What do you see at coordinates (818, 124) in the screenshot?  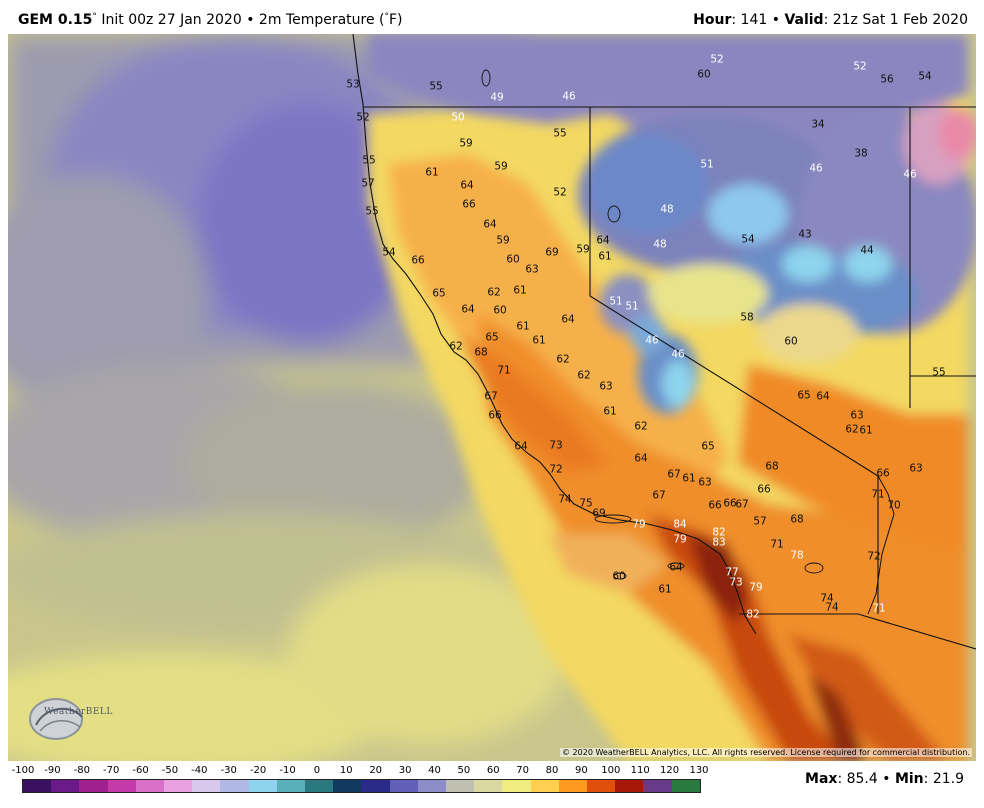 I see `temperature-label: 34` at bounding box center [818, 124].